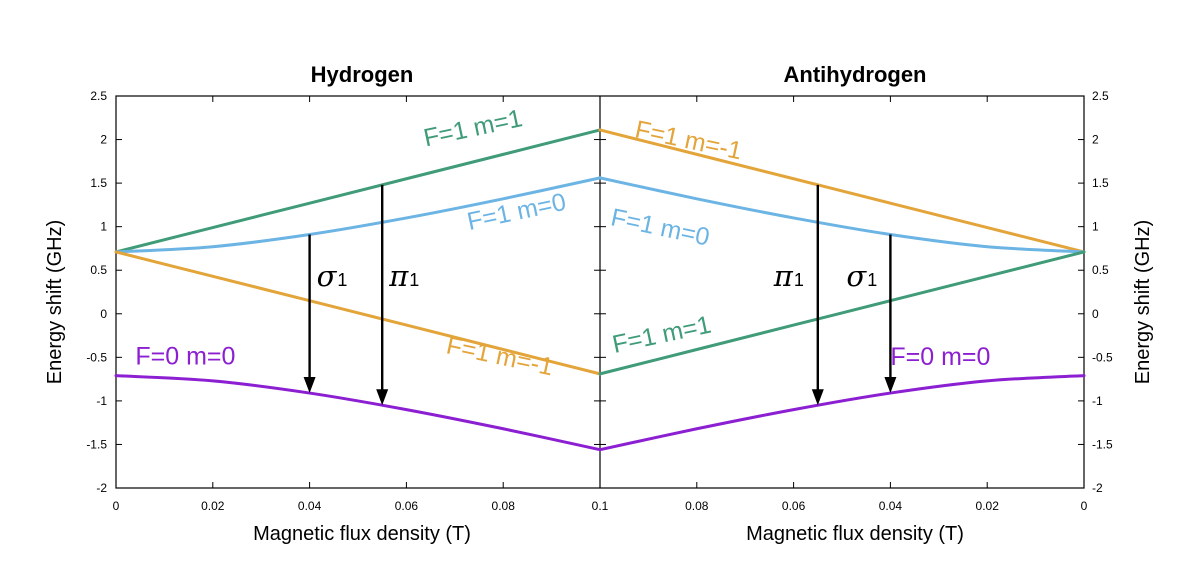  What do you see at coordinates (55, 302) in the screenshot?
I see `left-y-axis-label: Energy shift (GHz)` at bounding box center [55, 302].